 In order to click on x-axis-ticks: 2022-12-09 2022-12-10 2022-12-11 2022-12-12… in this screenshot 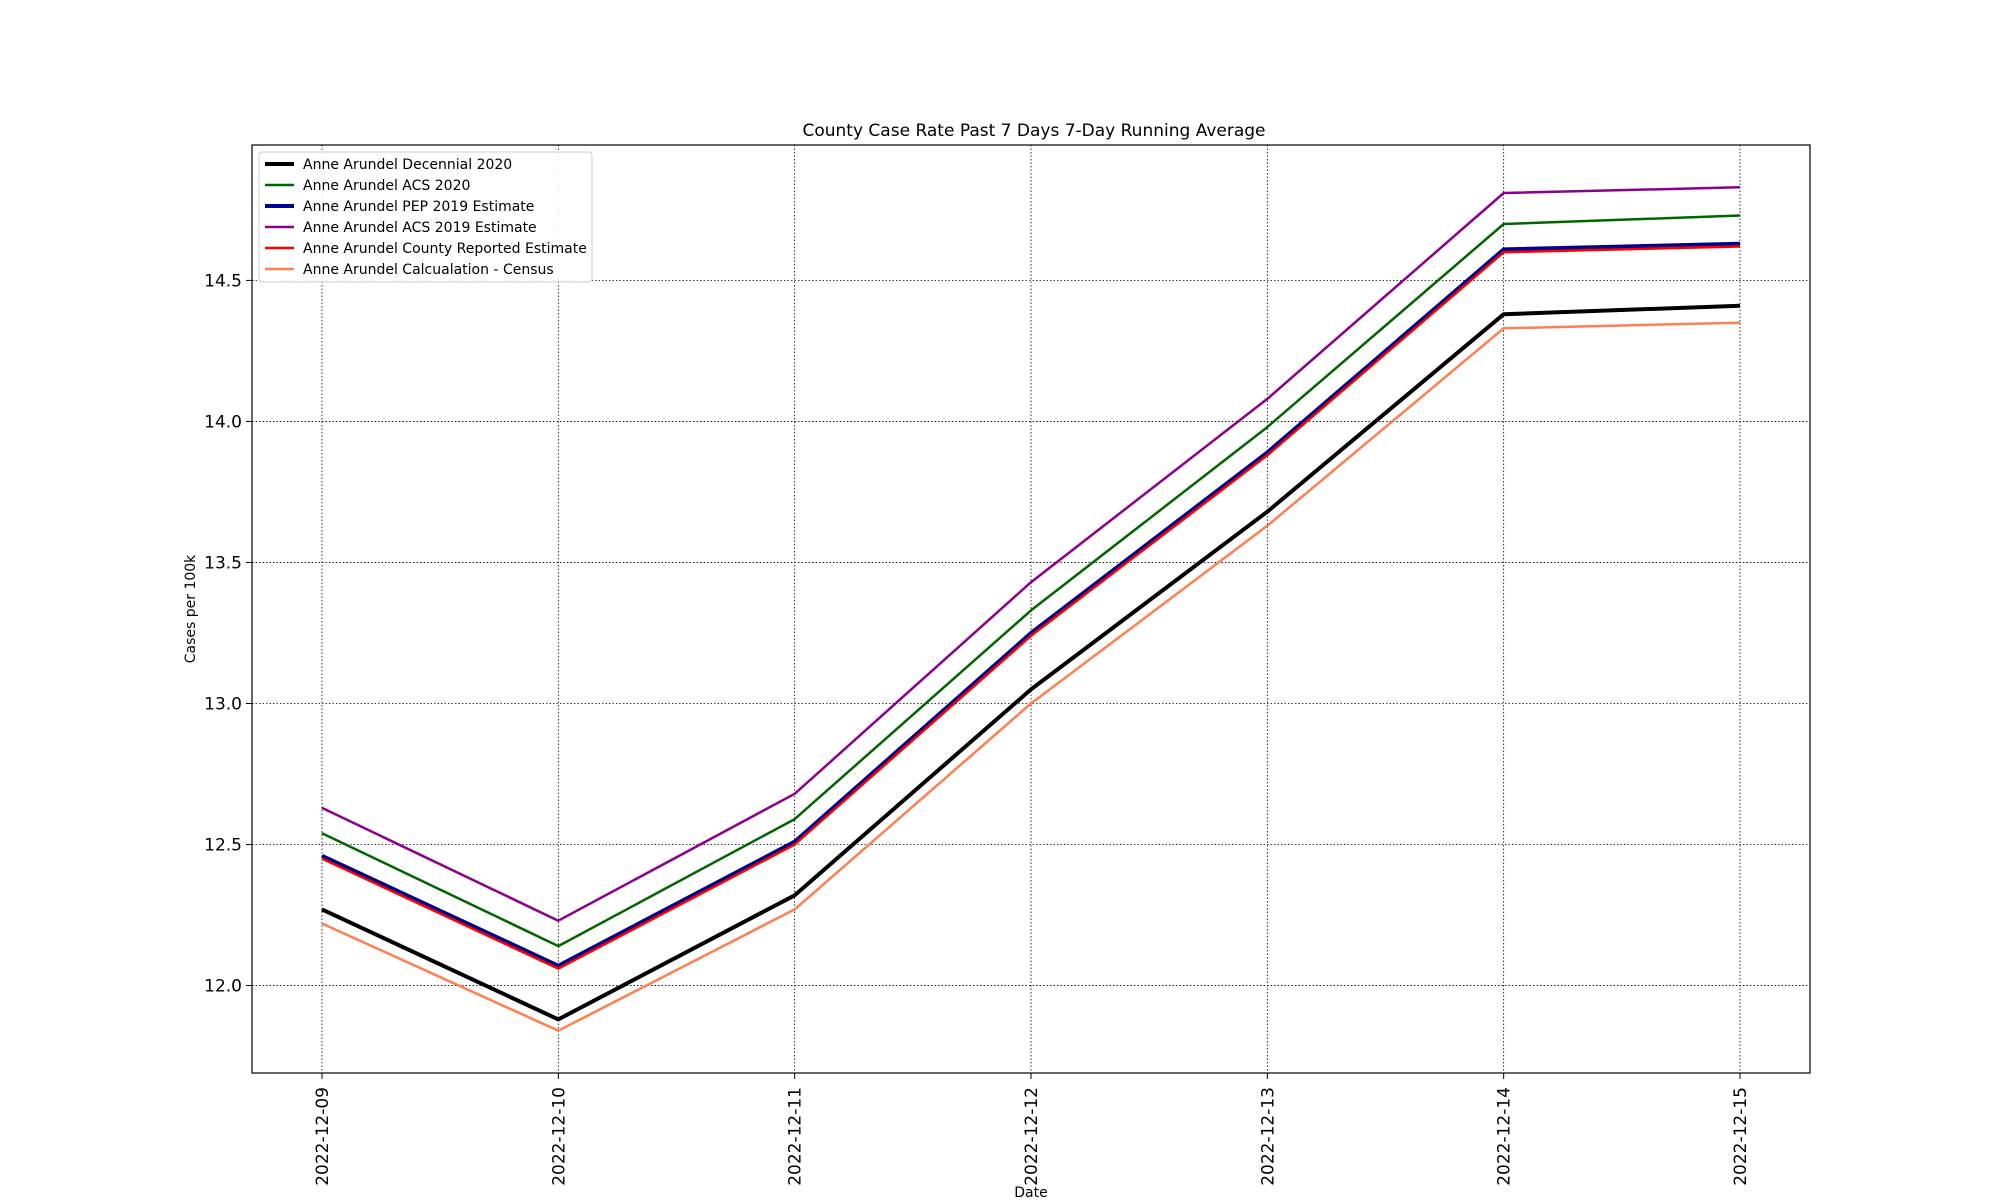, I will do `click(1032, 1129)`.